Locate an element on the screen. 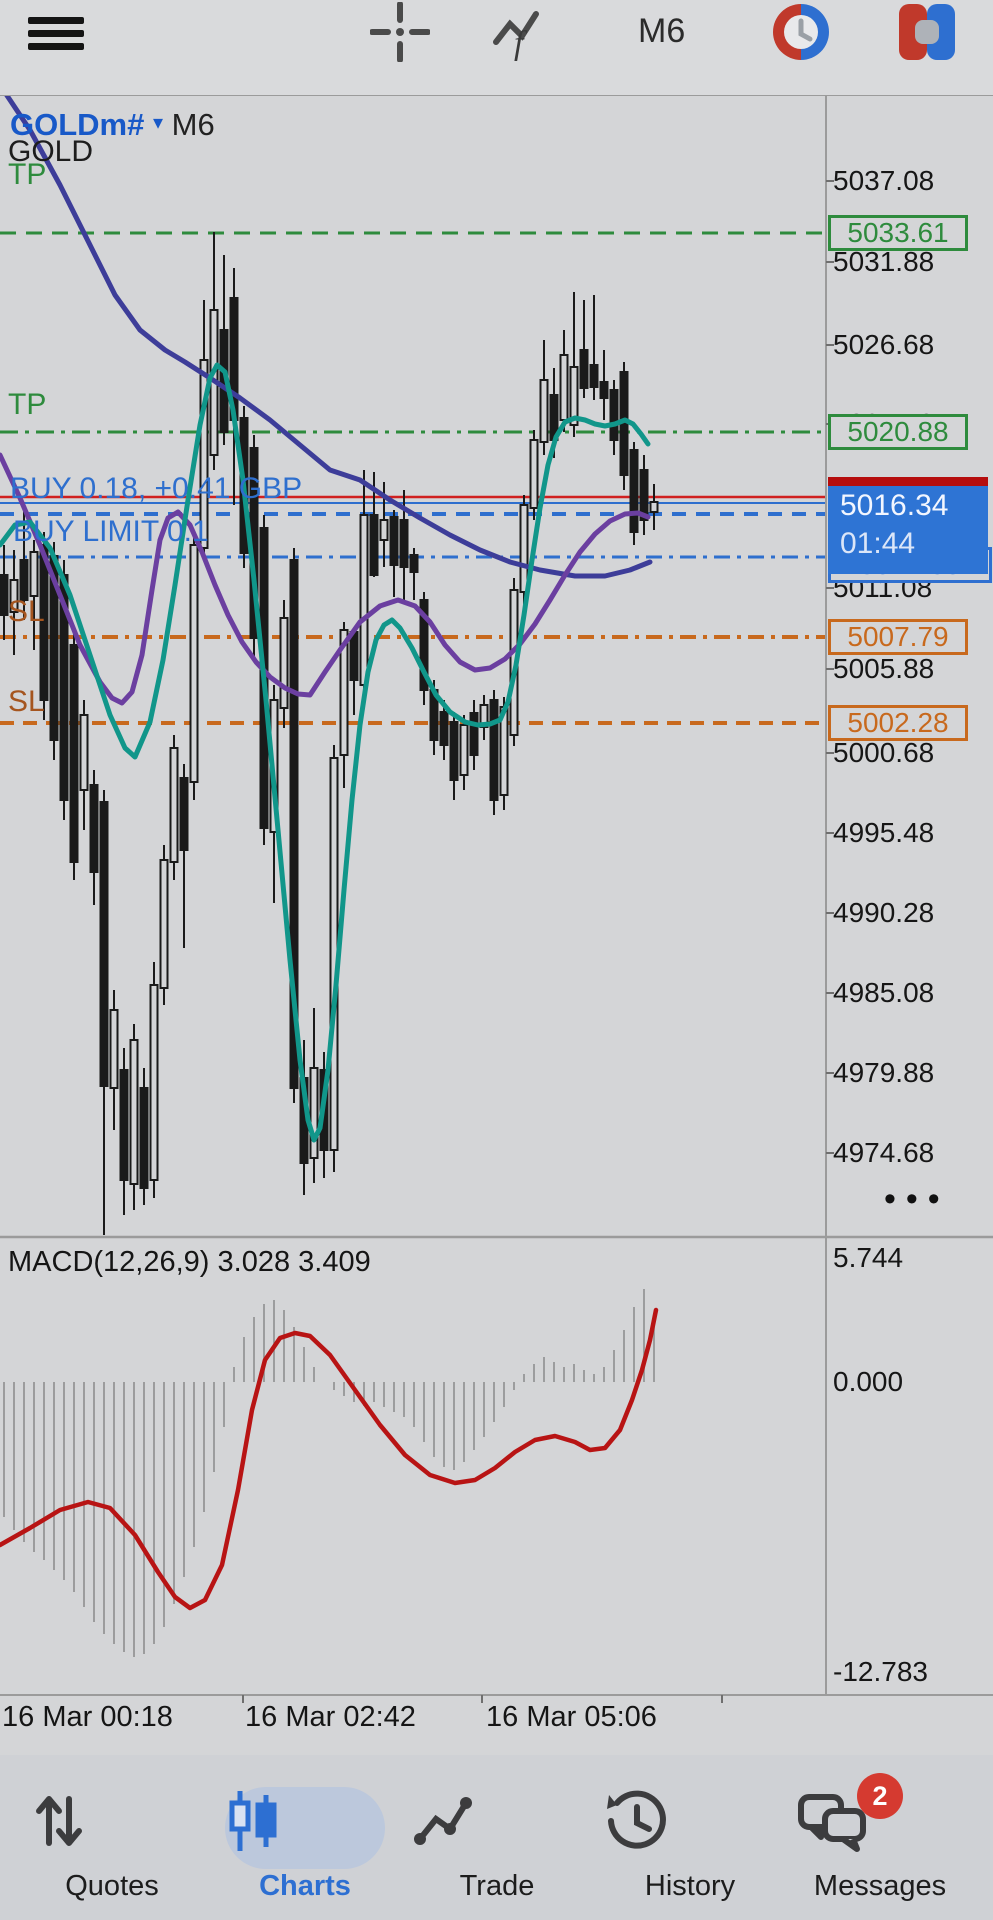 The height and width of the screenshot is (1920, 993). nav-messages-label: Messages is located at coordinates (880, 1886).